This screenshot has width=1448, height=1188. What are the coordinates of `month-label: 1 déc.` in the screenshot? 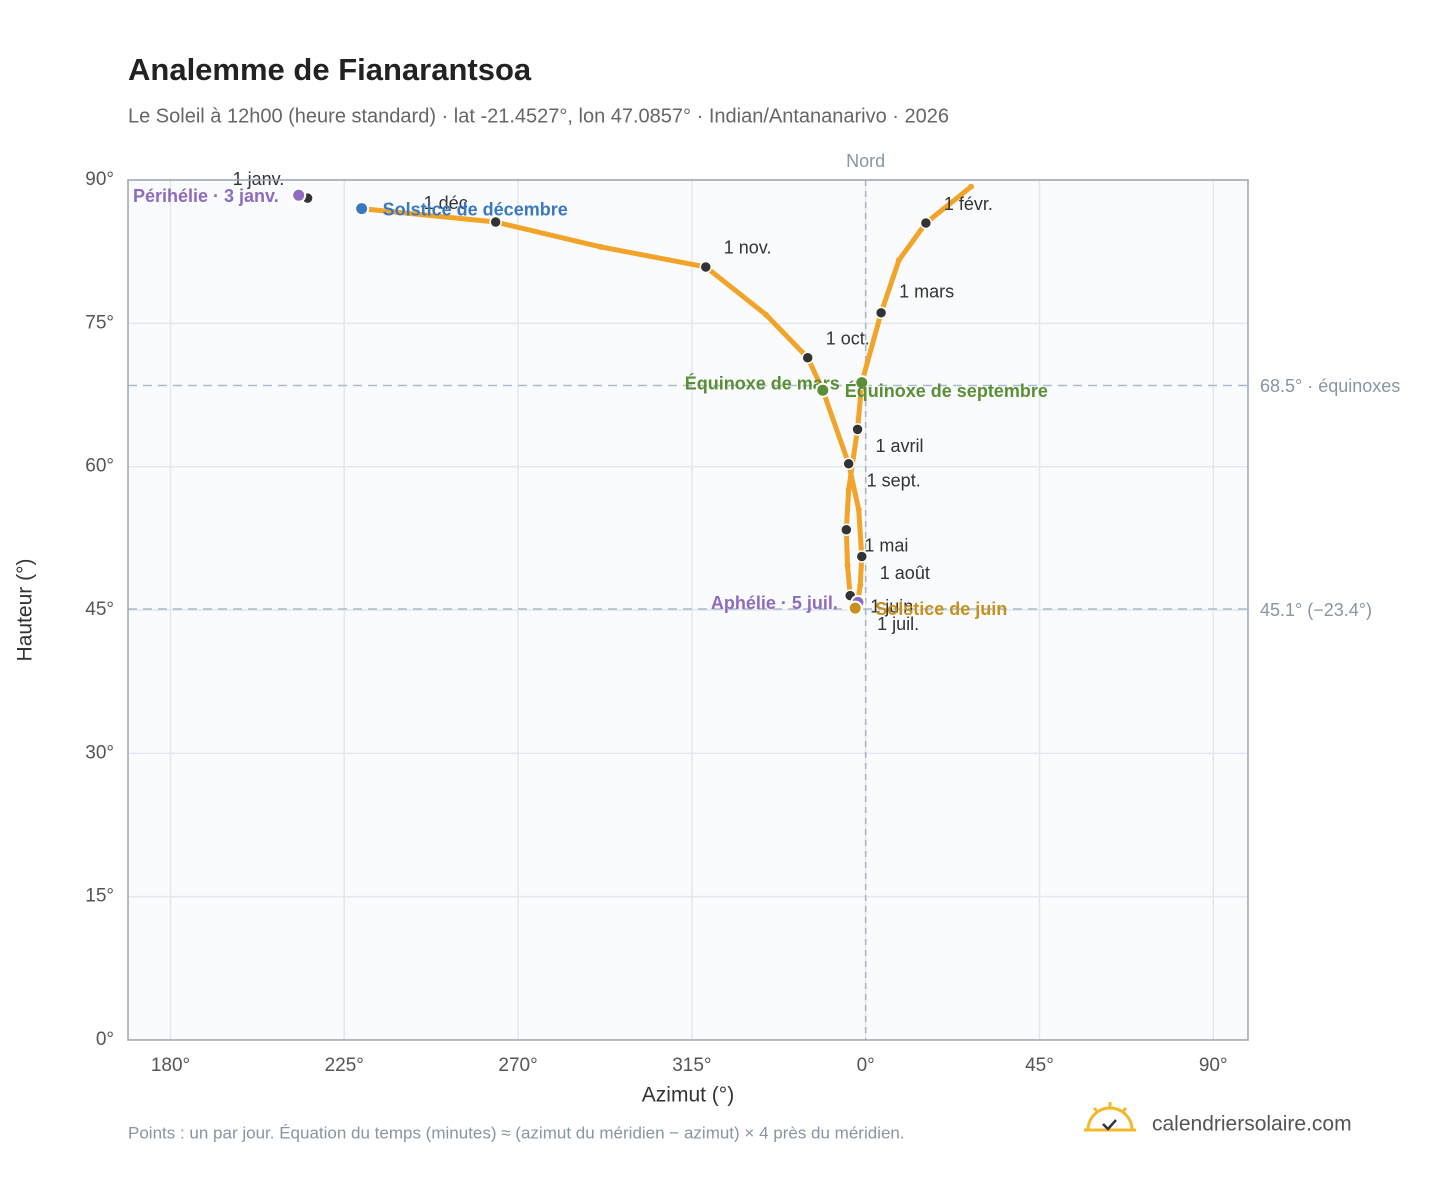 It's located at (448, 203).